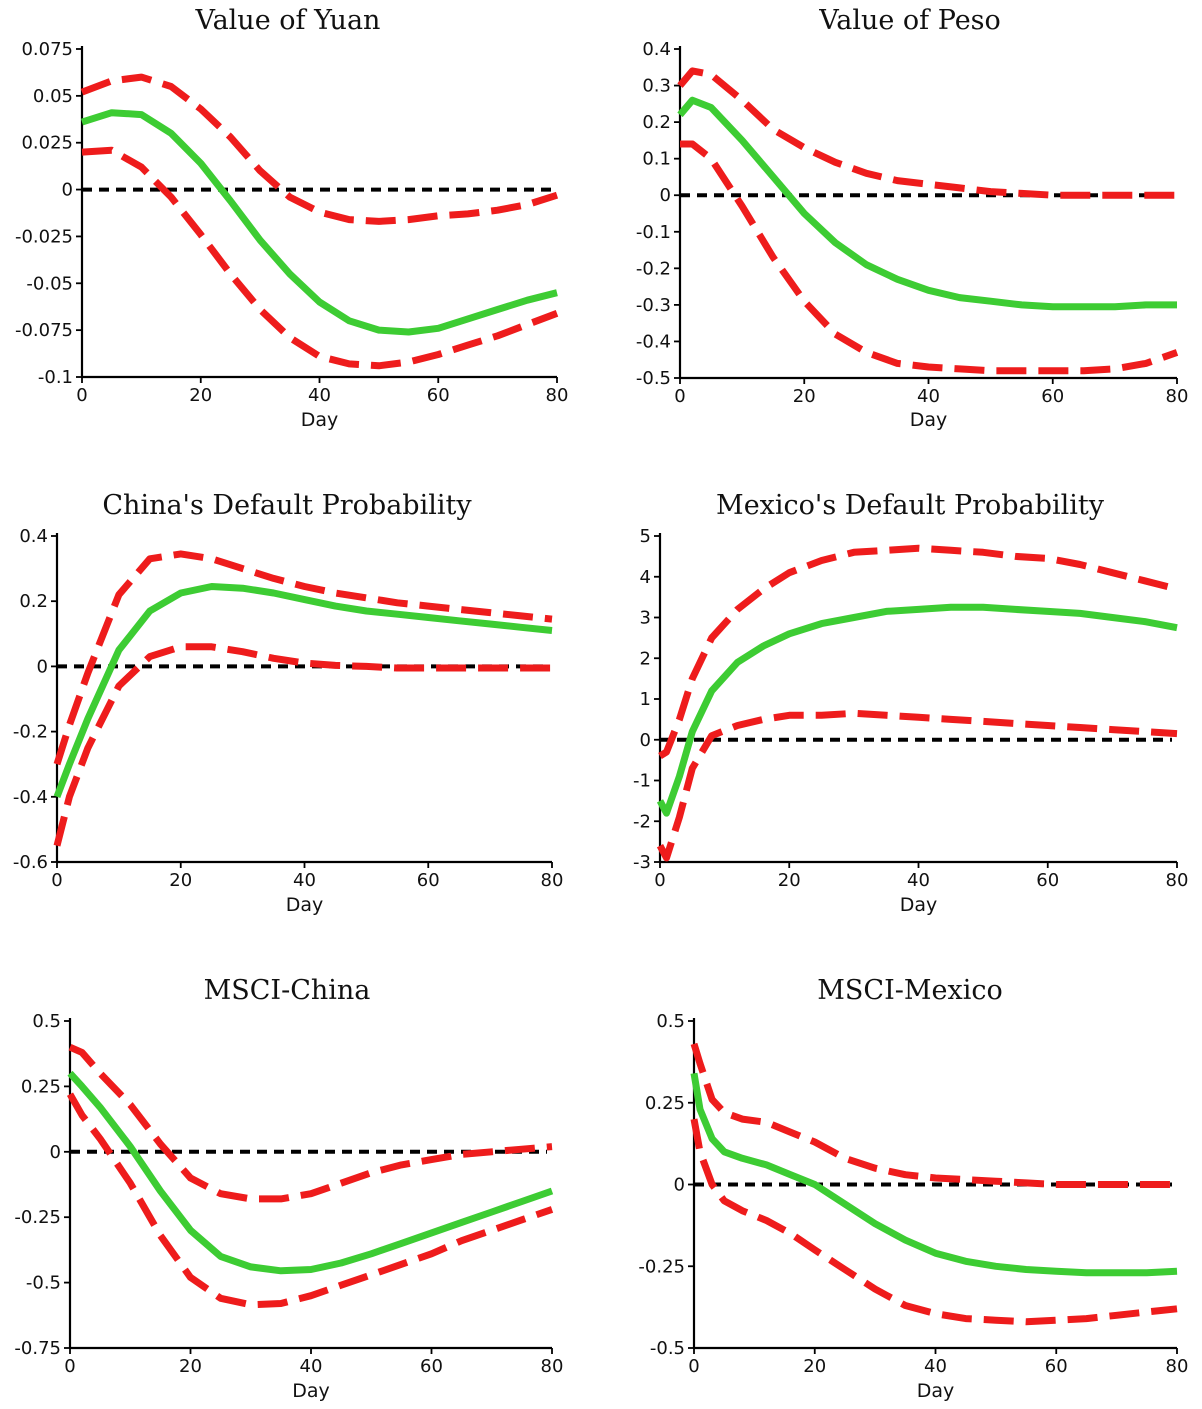 This screenshot has height=1409, width=1202. Describe the element at coordinates (909, 990) in the screenshot. I see `chart-title: MSCI-Mexico` at that location.